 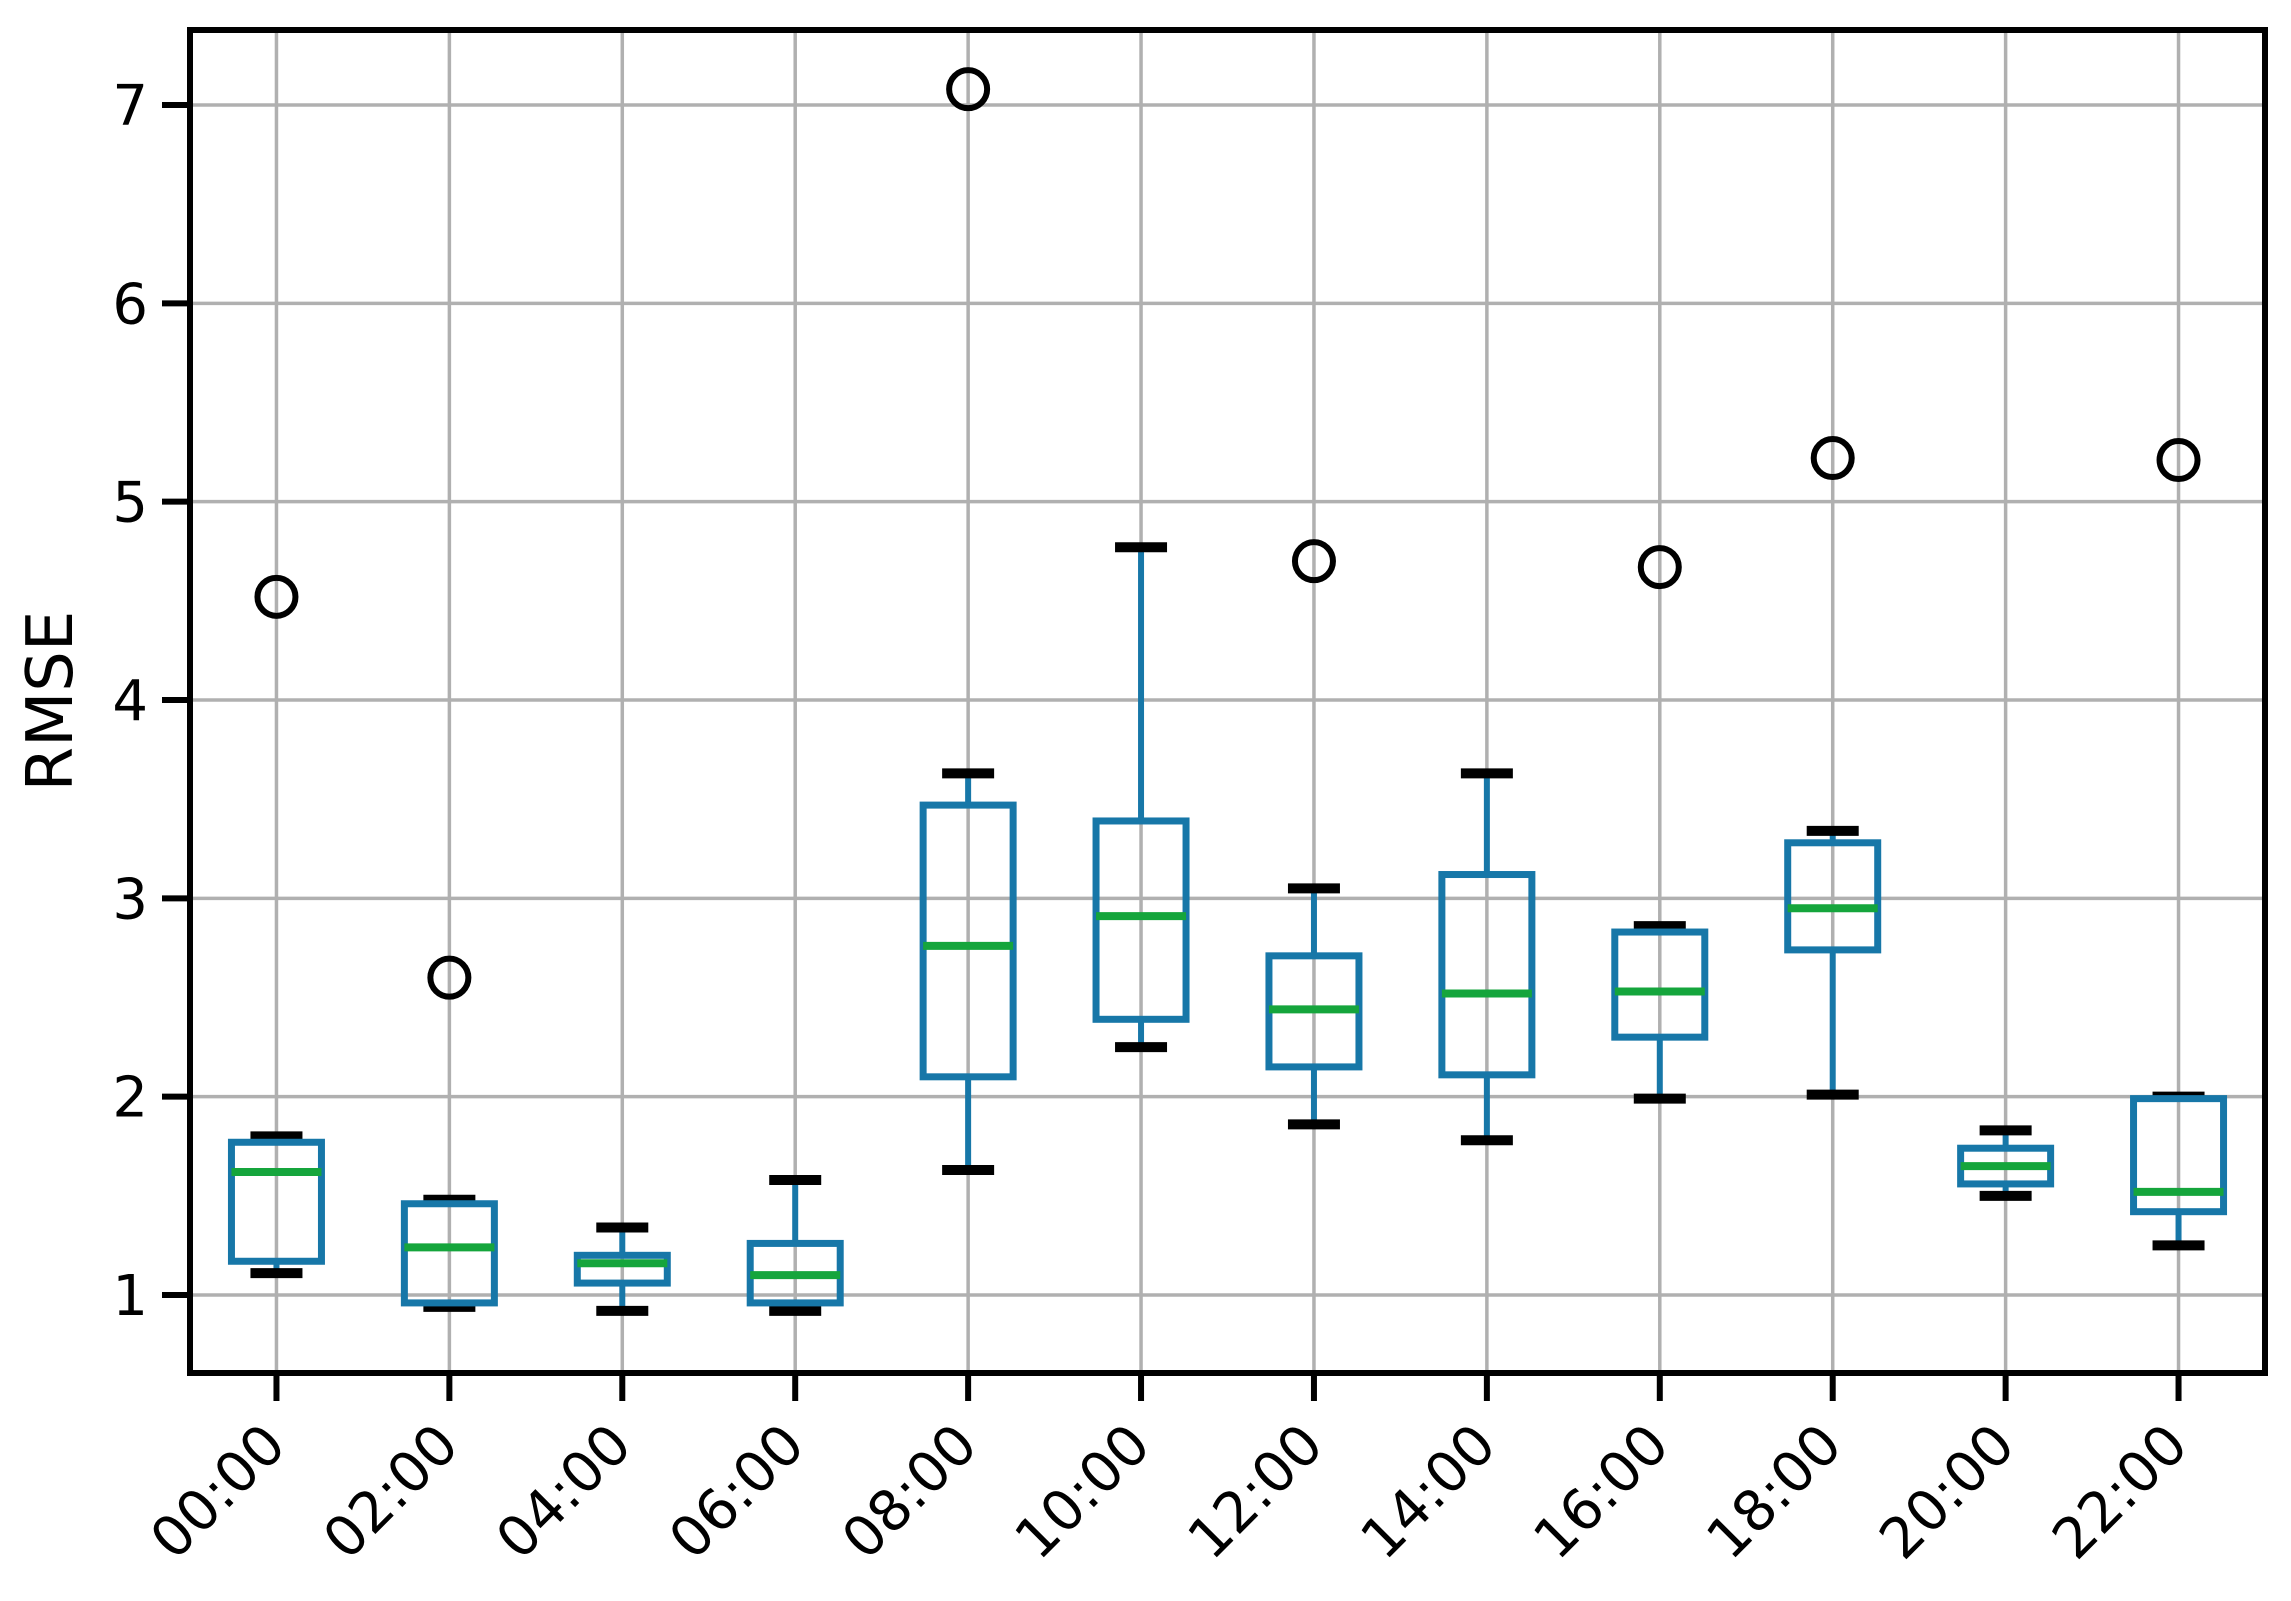 What do you see at coordinates (795, 1245) in the screenshot?
I see `box-group-06:00` at bounding box center [795, 1245].